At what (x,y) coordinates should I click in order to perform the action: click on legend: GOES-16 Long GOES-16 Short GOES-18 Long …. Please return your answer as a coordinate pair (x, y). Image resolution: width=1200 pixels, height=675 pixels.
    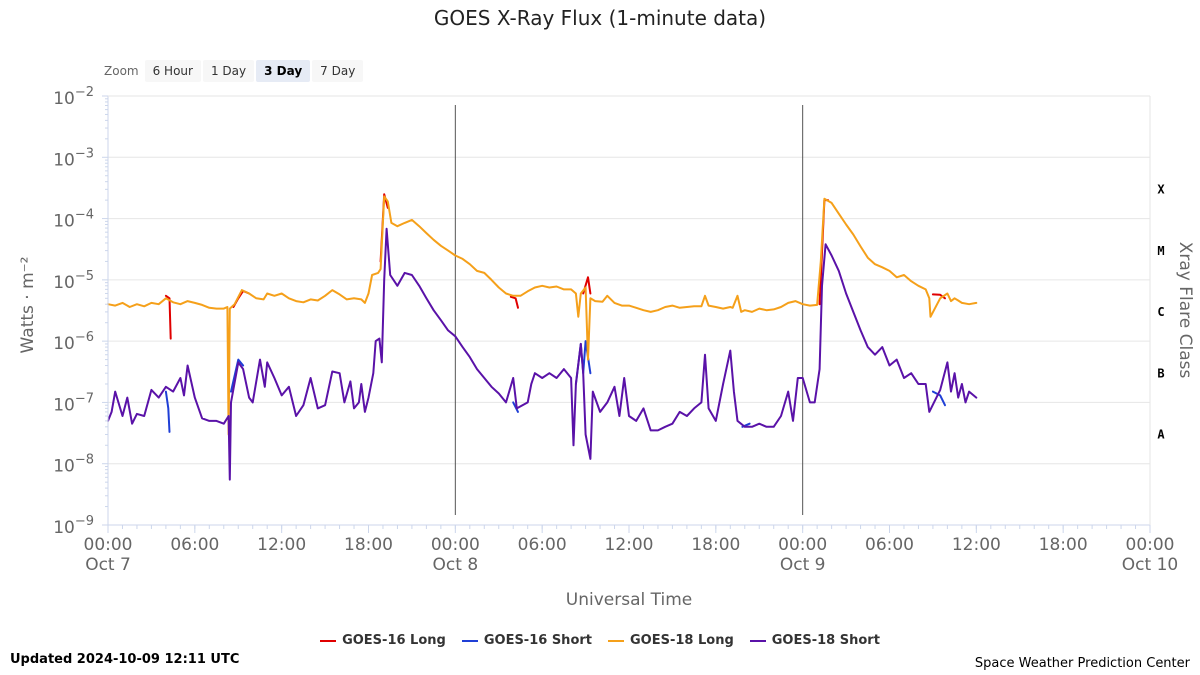
    Looking at the image, I should click on (600, 640).